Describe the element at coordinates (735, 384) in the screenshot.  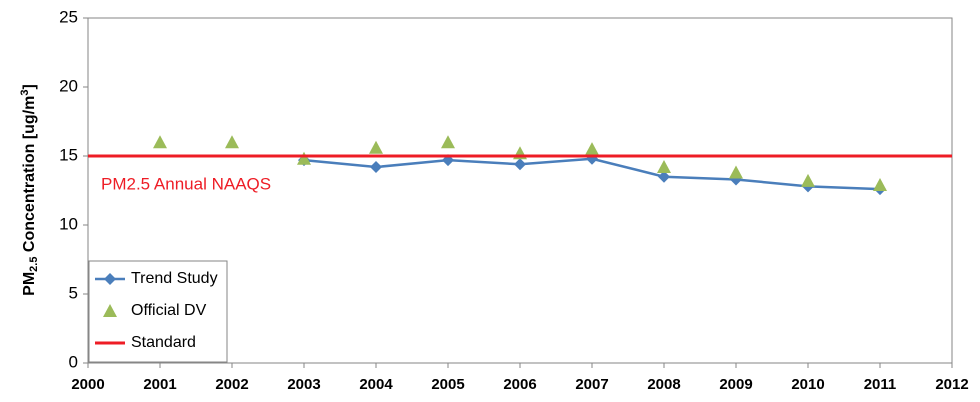
I see `x-tick-label: 2009` at that location.